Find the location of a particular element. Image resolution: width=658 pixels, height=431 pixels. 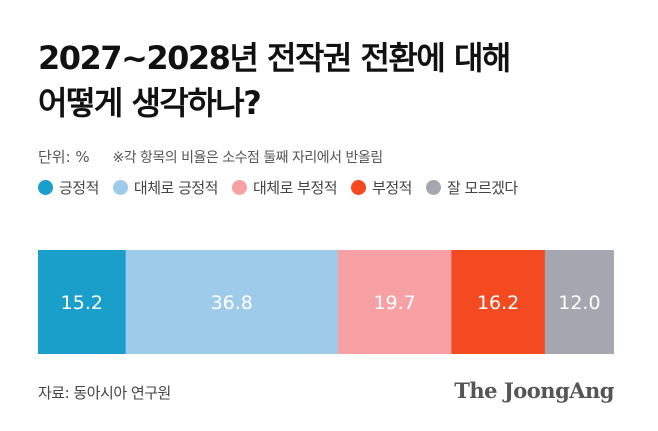

bar-value-label: 15.2 is located at coordinates (82, 303).